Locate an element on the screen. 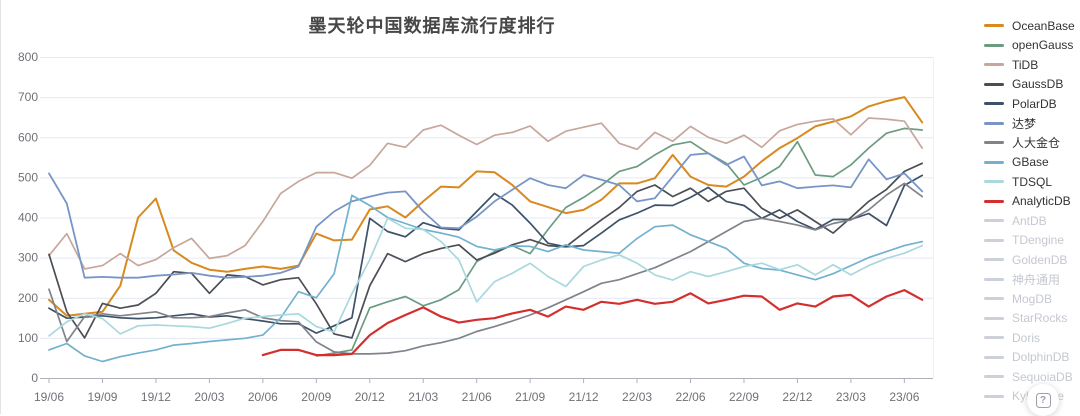 The height and width of the screenshot is (416, 1080). x-axis-label: 21/12 is located at coordinates (584, 397).